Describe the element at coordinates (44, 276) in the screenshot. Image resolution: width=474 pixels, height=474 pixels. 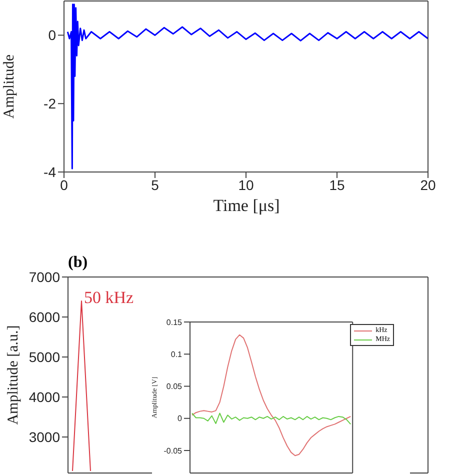
I see `y-tick-label: 7000` at that location.